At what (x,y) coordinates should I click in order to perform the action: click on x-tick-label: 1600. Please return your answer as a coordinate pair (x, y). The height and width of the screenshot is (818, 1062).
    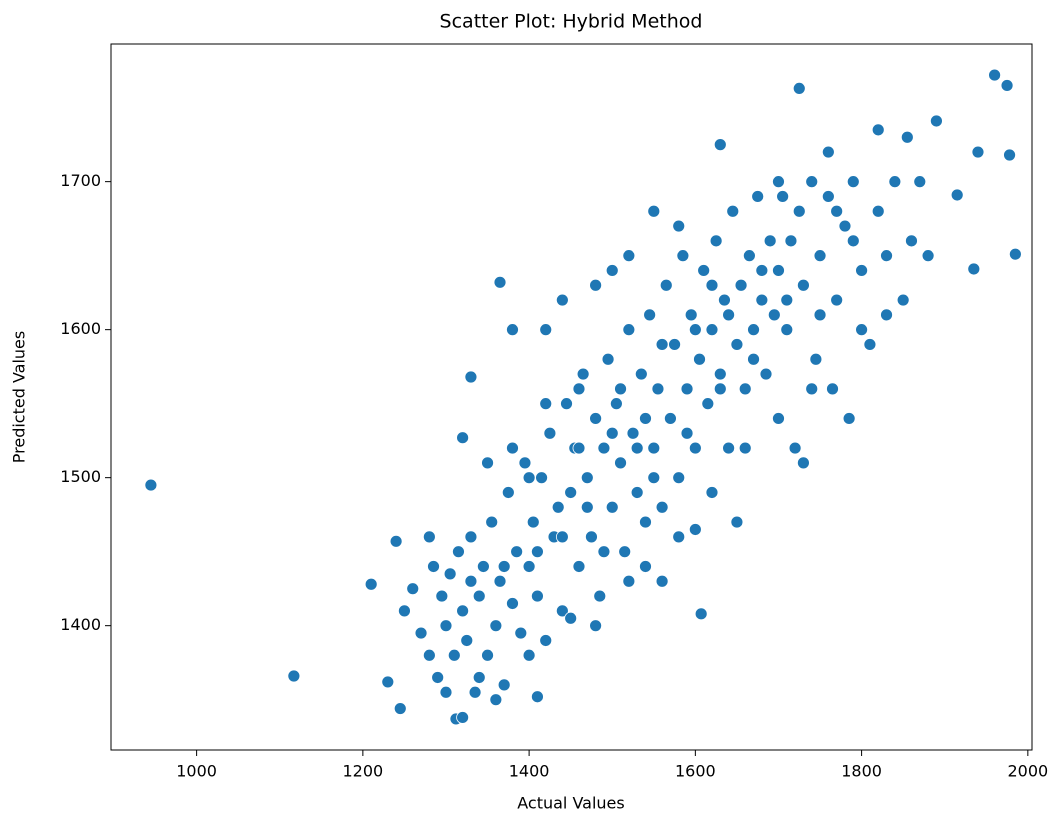
    Looking at the image, I should click on (695, 771).